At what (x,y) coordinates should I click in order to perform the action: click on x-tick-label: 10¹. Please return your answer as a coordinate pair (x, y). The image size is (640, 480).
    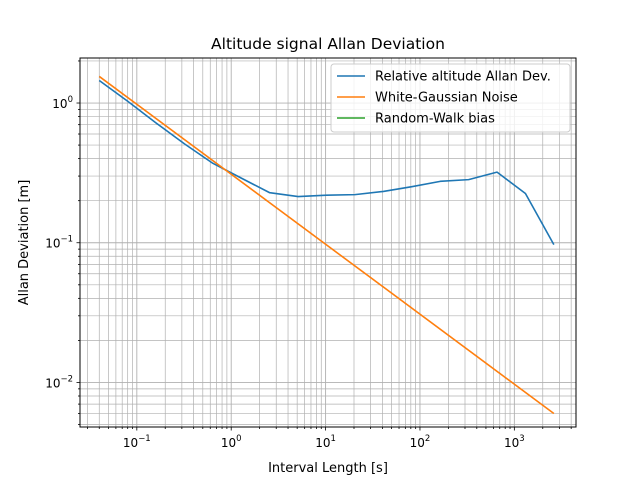
    Looking at the image, I should click on (325, 442).